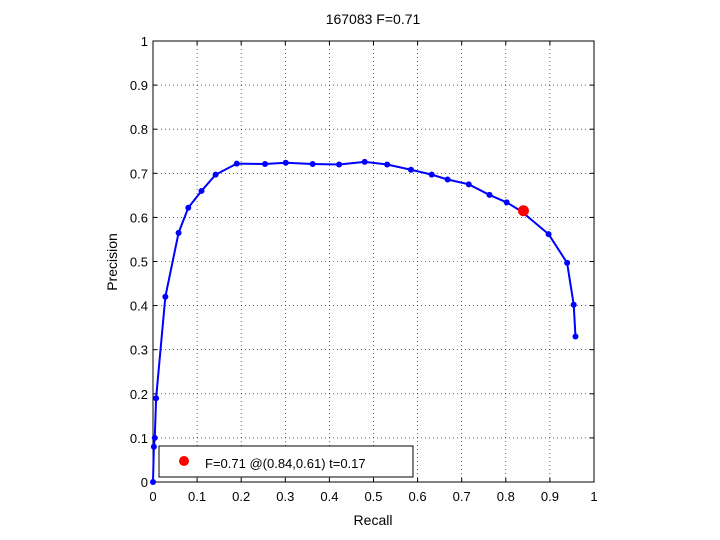  Describe the element at coordinates (373, 520) in the screenshot. I see `x-axis-label: Recall` at that location.